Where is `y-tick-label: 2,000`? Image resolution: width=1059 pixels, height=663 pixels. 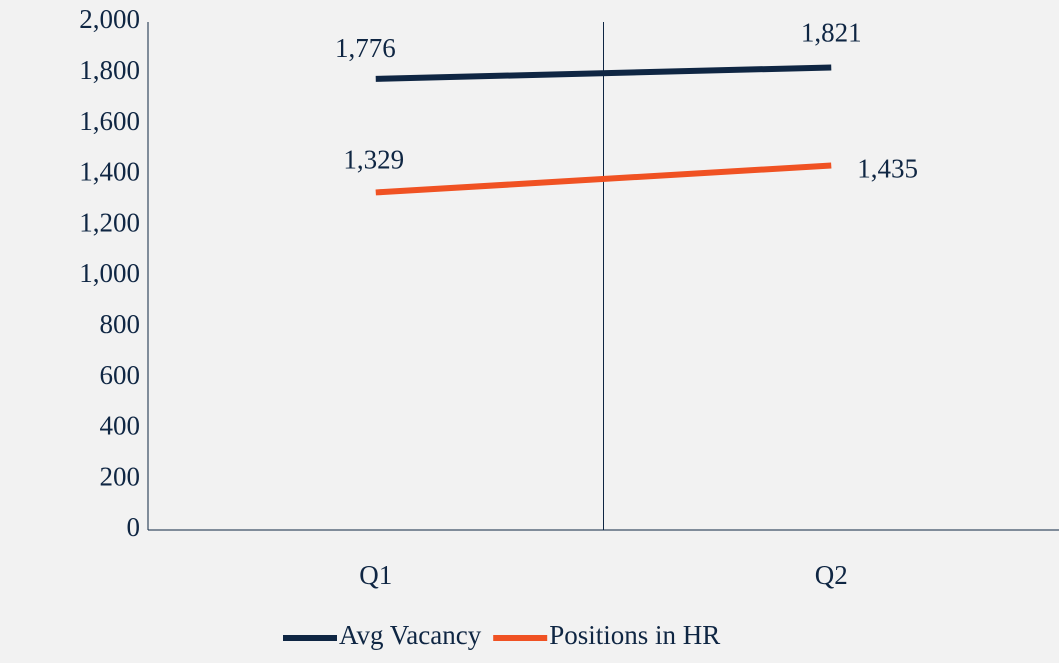
y-tick-label: 2,000 is located at coordinates (109, 19).